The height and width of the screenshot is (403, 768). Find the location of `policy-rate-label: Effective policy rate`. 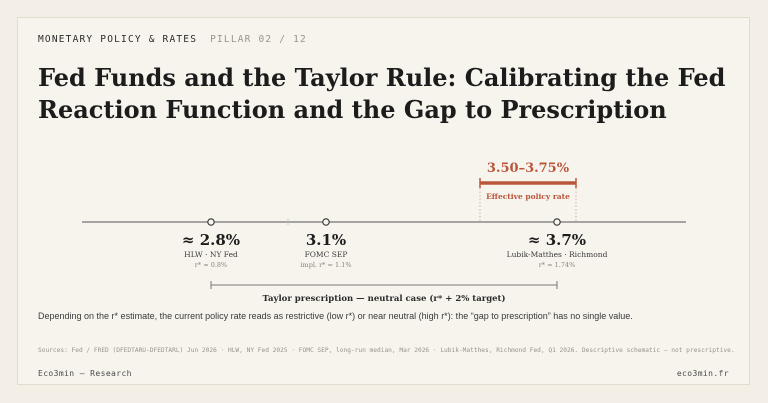

policy-rate-label: Effective policy rate is located at coordinates (528, 196).